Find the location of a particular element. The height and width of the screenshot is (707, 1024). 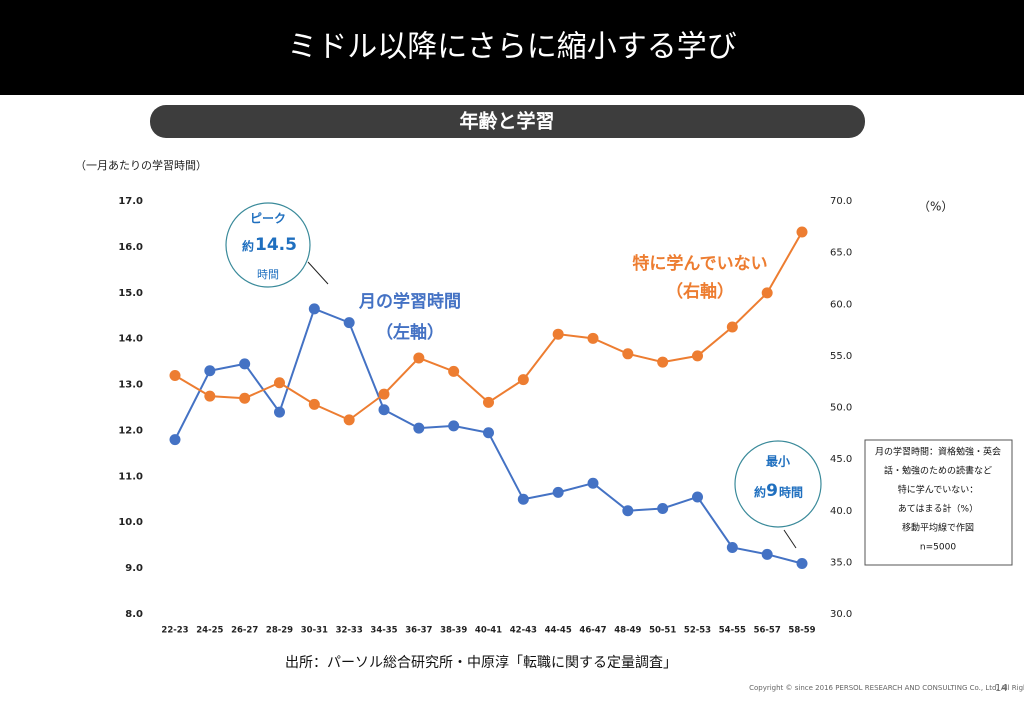

x-tick-label: 40-41 is located at coordinates (488, 631).